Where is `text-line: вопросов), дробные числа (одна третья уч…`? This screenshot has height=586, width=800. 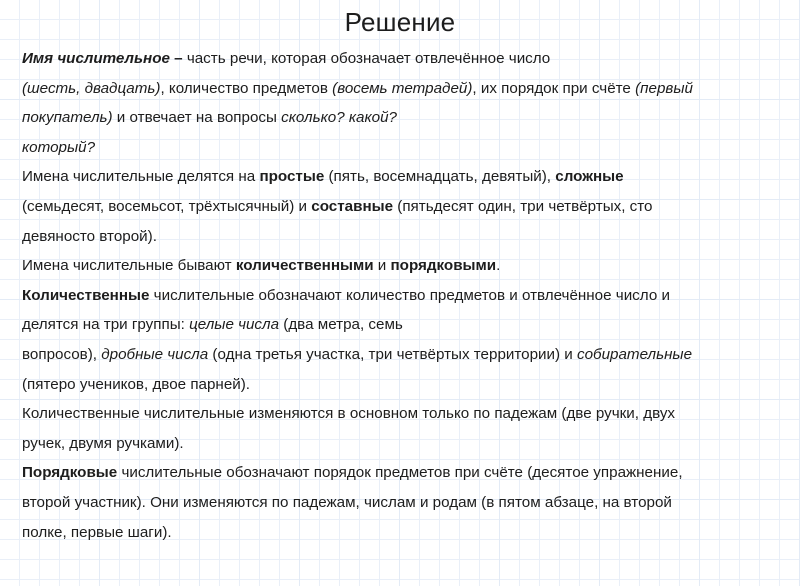
text-line: вопросов), дробные числа (одна третья уч… is located at coordinates (400, 355).